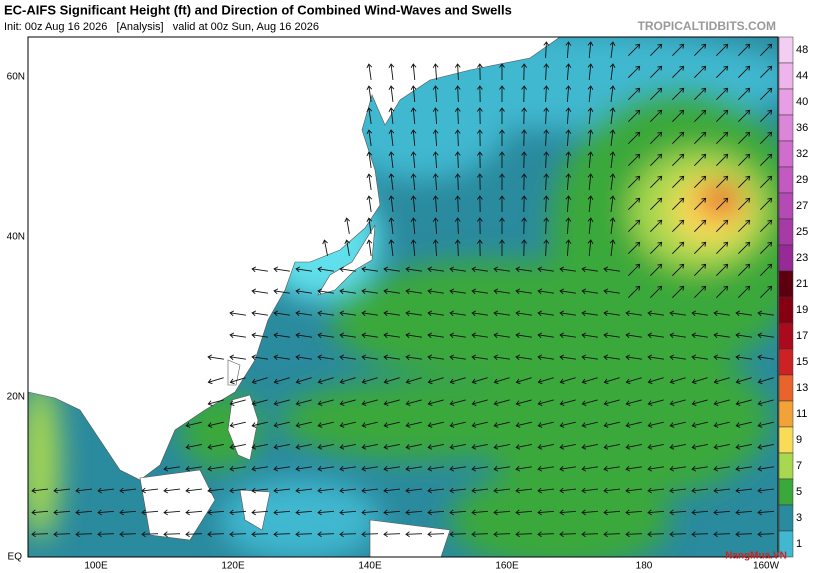 This screenshot has width=819, height=573. What do you see at coordinates (802, 258) in the screenshot?
I see `colorbar-label: 23` at bounding box center [802, 258].